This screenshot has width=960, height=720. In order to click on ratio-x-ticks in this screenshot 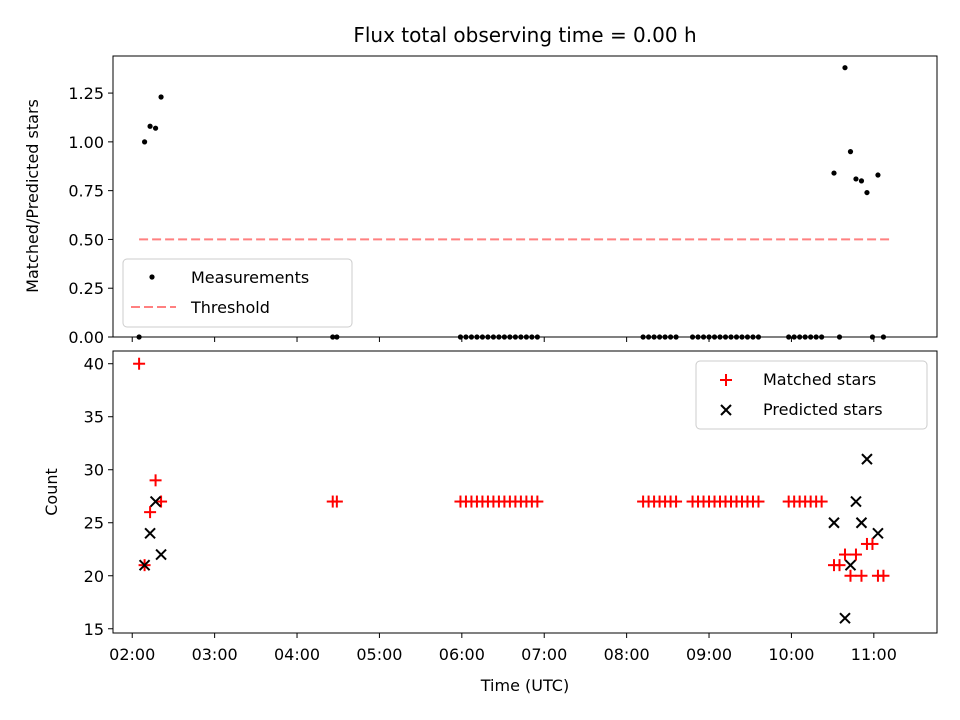, I will do `click(503, 339)`.